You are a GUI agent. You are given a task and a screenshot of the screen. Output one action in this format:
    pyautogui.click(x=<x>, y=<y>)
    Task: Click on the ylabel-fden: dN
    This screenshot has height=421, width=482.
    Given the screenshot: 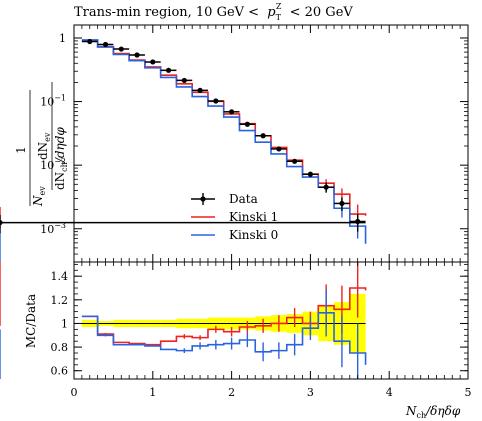 What is the action you would take?
    pyautogui.click(x=60, y=181)
    